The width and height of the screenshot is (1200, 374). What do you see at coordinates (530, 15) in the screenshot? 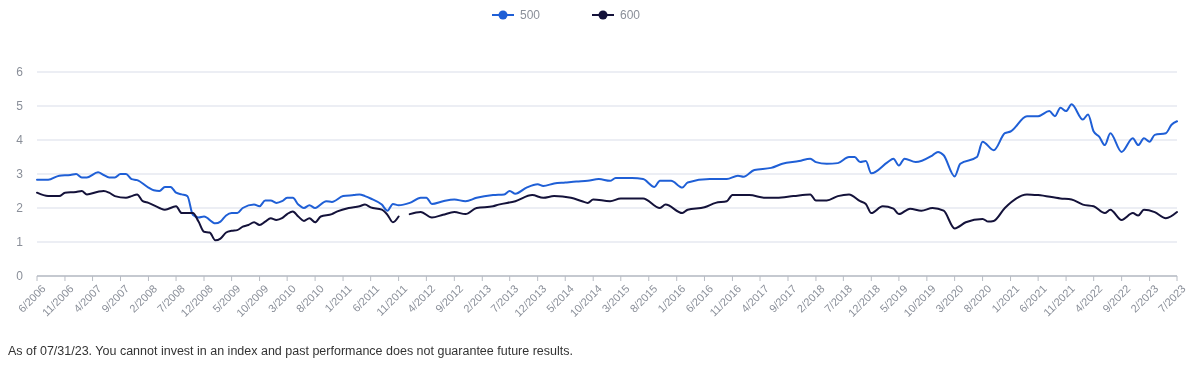
I see `legend-label: 500` at bounding box center [530, 15].